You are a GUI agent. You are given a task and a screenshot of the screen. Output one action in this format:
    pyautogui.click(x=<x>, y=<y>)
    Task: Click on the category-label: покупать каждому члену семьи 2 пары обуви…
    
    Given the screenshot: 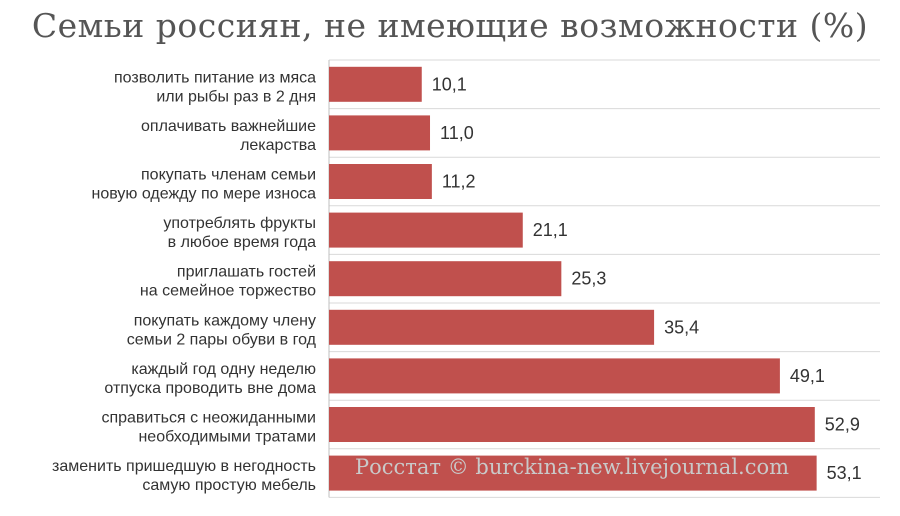 What is the action you would take?
    pyautogui.click(x=222, y=330)
    